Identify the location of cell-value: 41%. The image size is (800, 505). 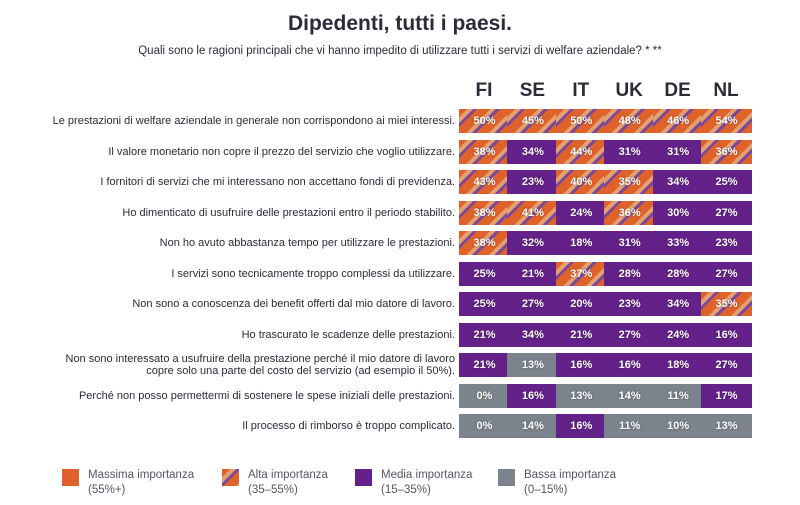
(532, 212).